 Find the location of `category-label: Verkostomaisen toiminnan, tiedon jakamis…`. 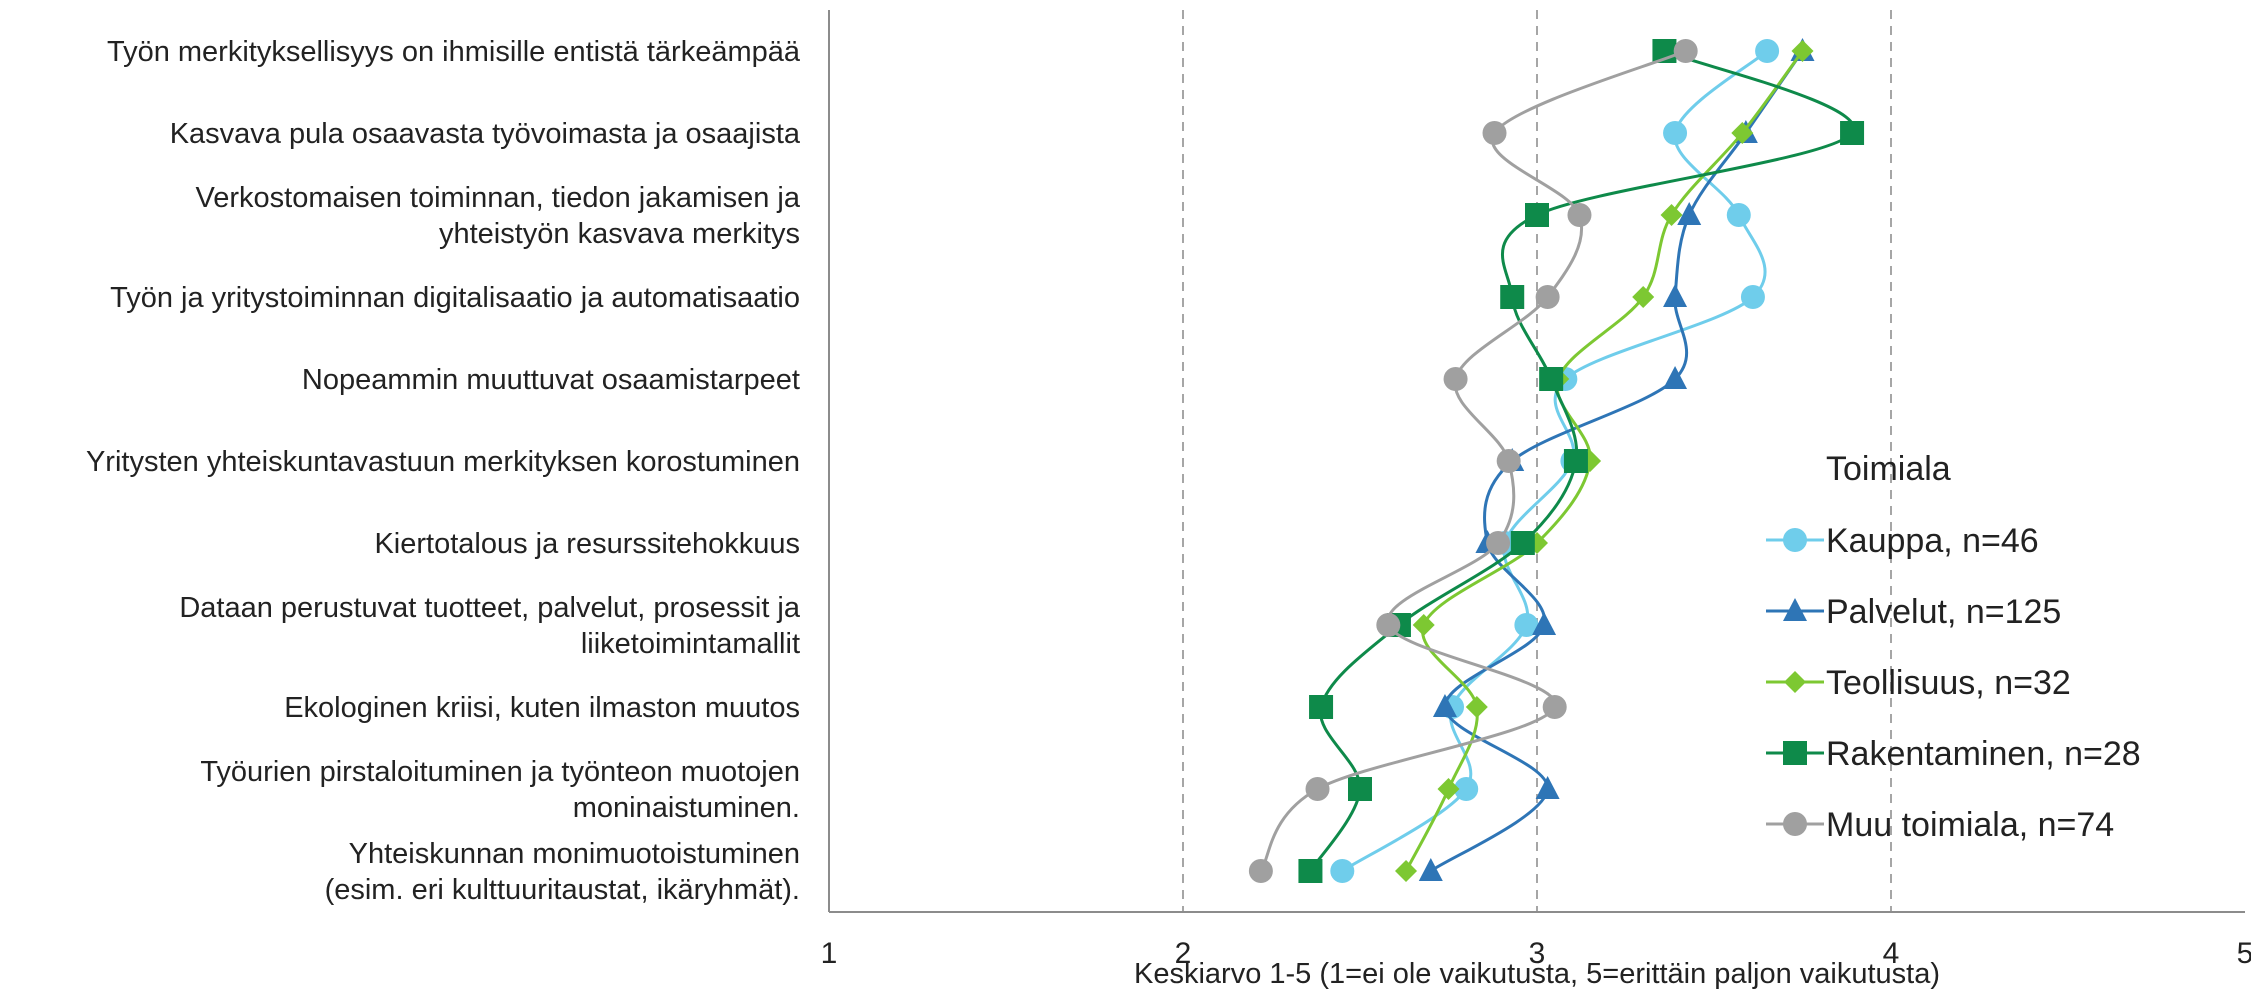

category-label: Verkostomaisen toiminnan, tiedon jakamis… is located at coordinates (498, 198).